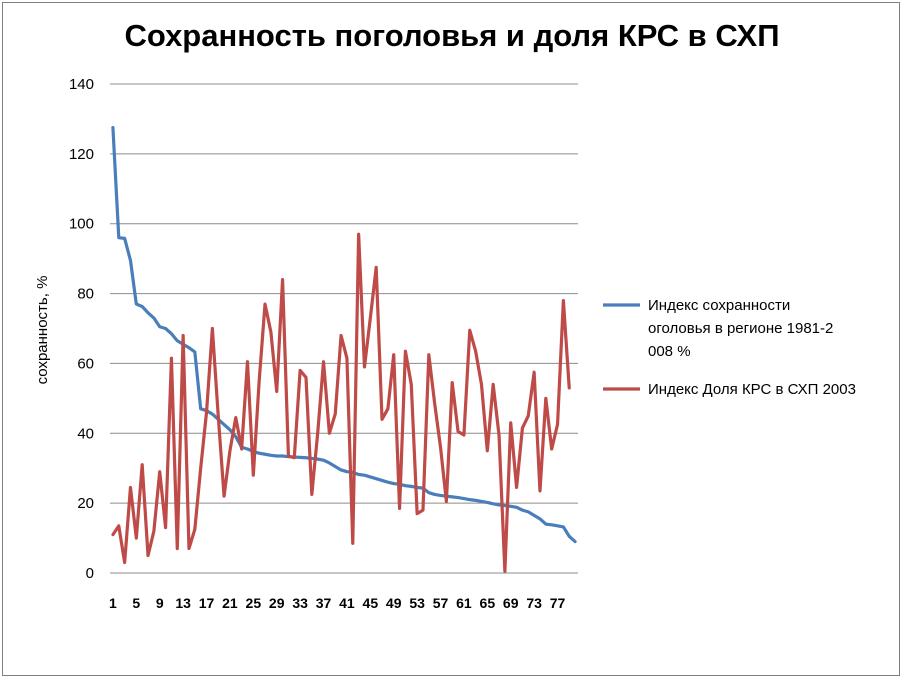  I want to click on y-tick-labels: 0 20 40 60 80 100 120 140, so click(81, 329).